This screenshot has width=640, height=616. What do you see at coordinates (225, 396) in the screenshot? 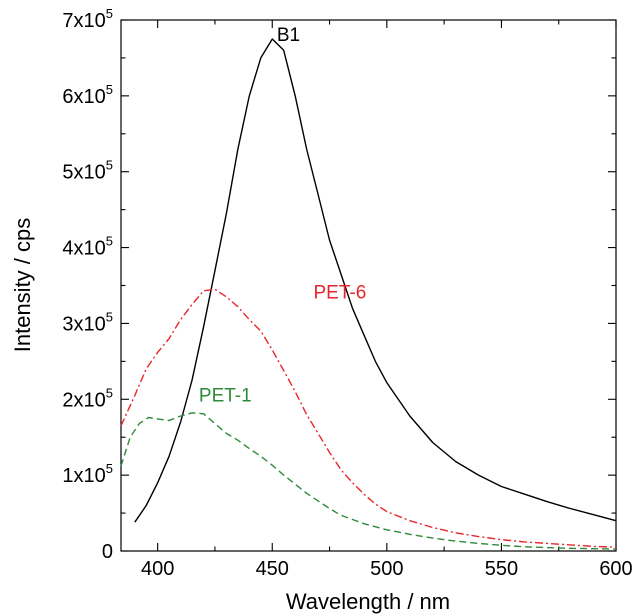
I see `series-label-pet-1: PET-1` at bounding box center [225, 396].